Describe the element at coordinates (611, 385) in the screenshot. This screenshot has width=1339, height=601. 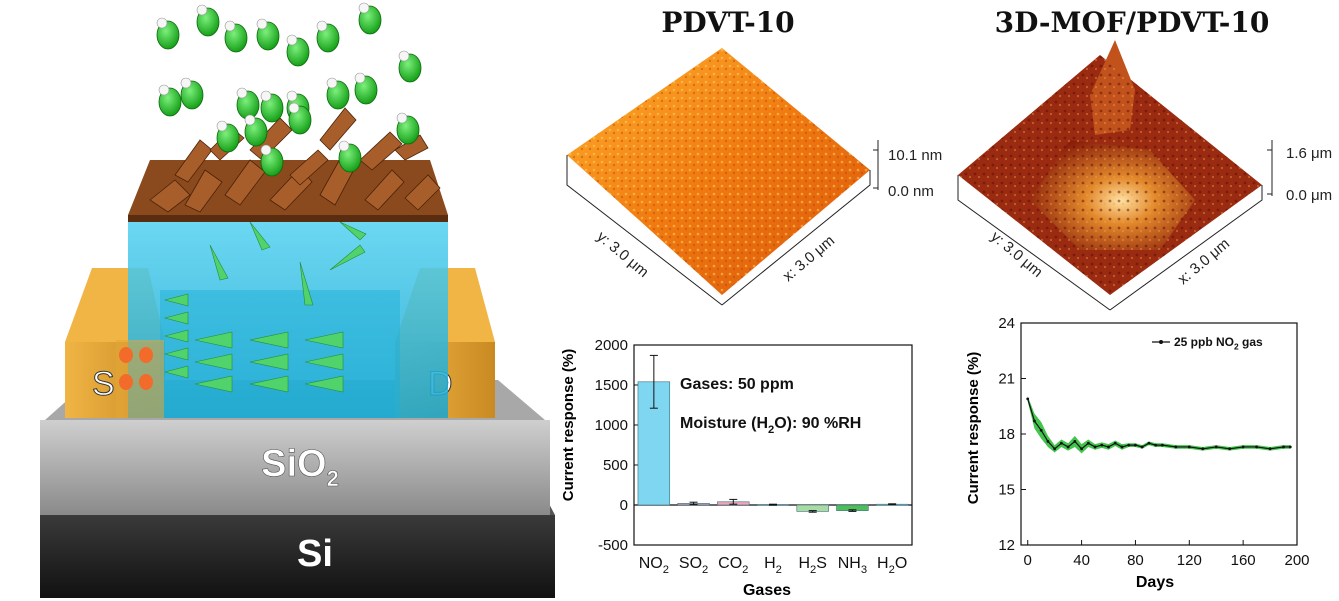
I see `bar-ytick-label: 1500` at that location.